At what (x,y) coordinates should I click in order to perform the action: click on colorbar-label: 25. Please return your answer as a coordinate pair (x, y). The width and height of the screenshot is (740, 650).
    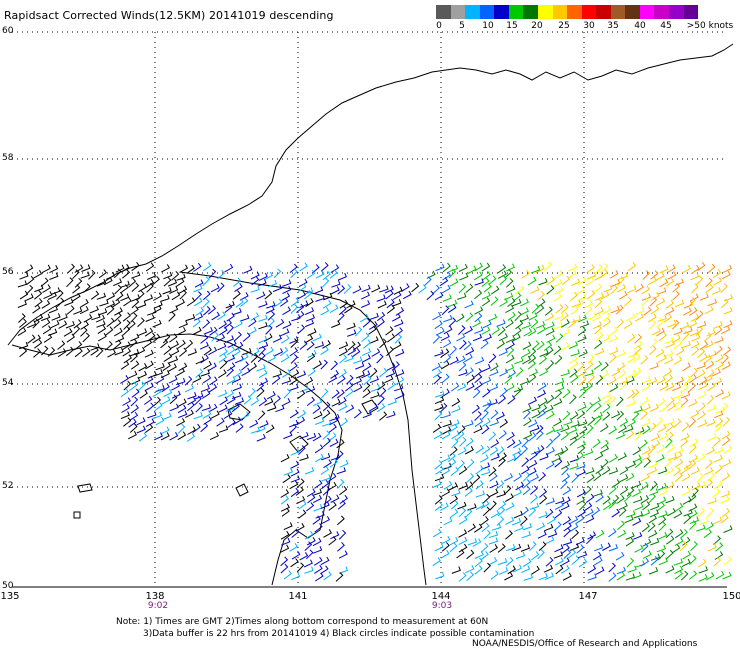
    Looking at the image, I should click on (564, 26).